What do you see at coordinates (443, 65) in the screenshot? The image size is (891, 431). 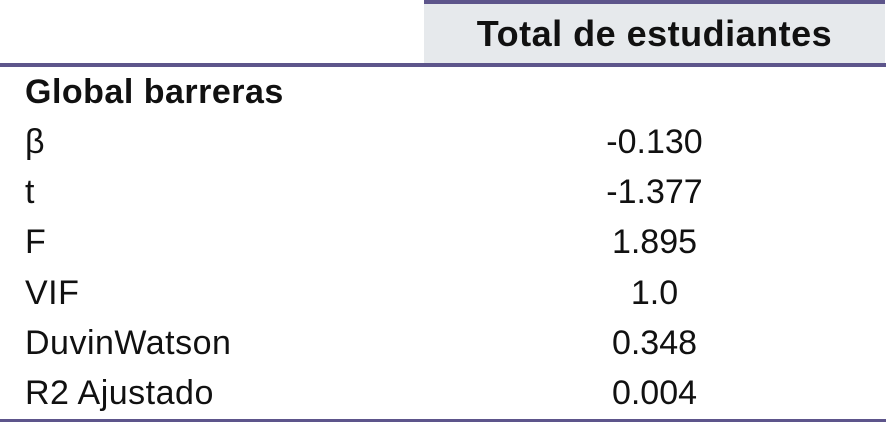 I see `header-divider-line` at bounding box center [443, 65].